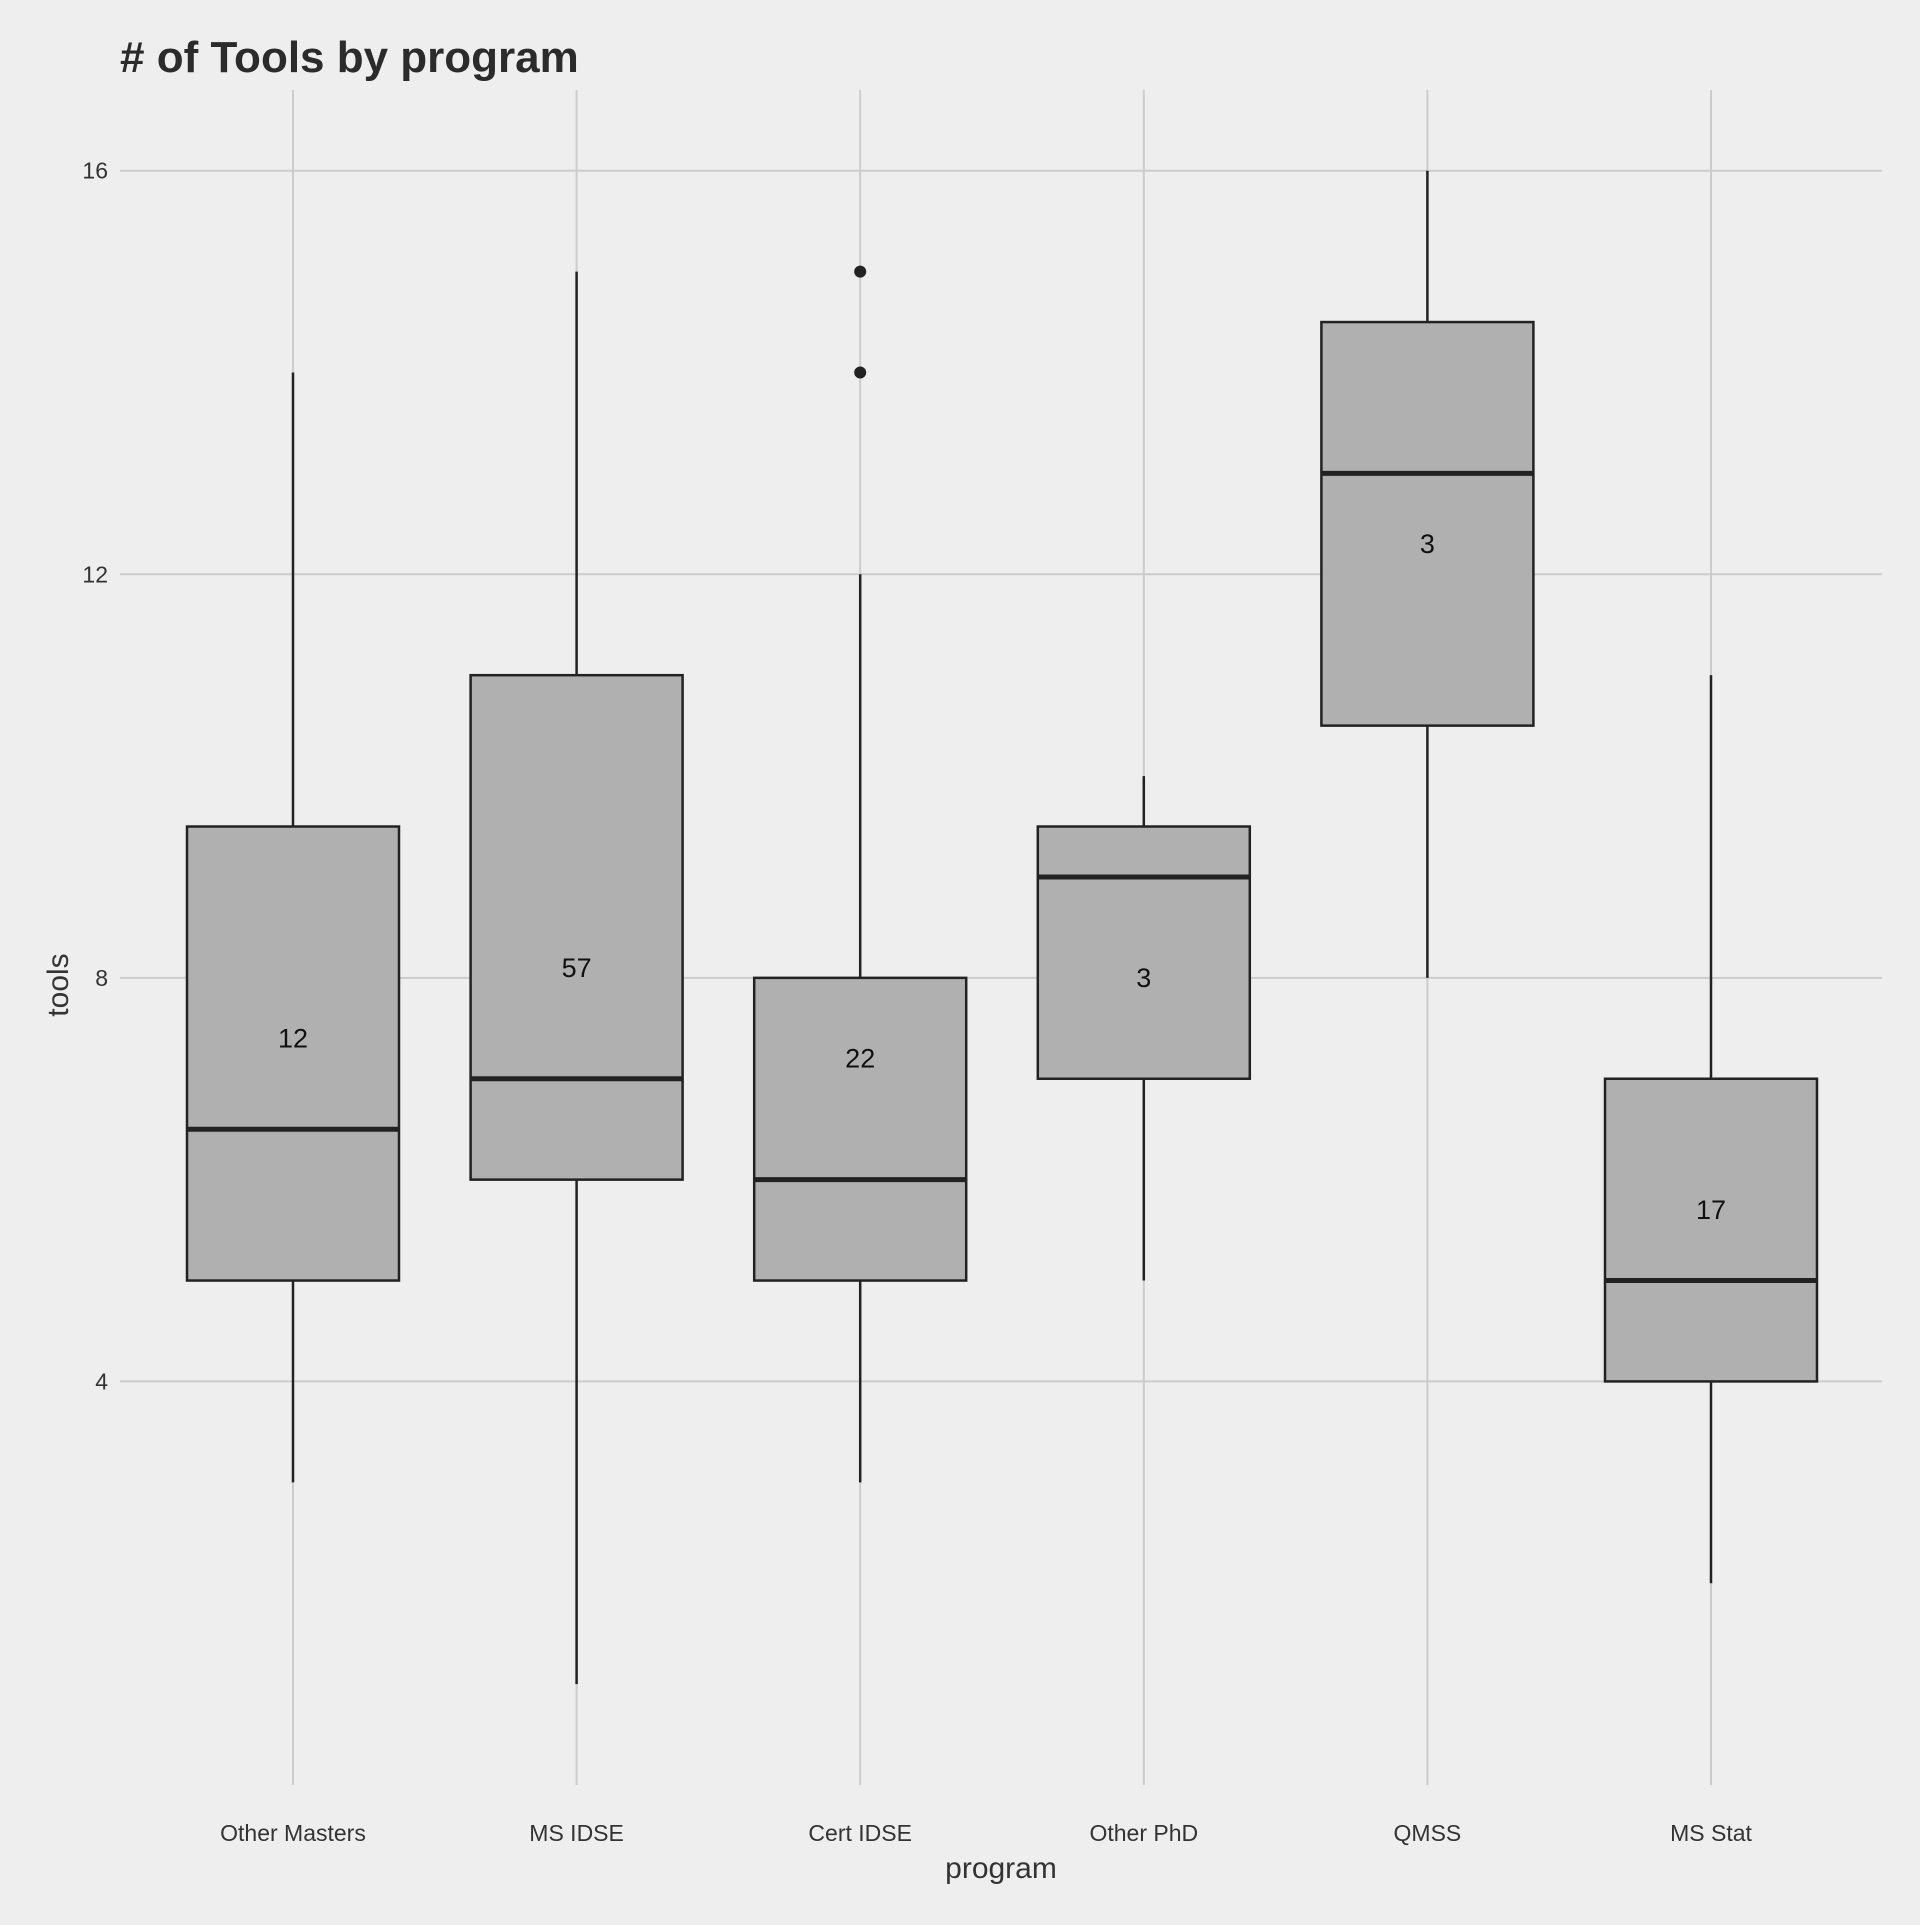 This screenshot has width=1920, height=1925. I want to click on x-axis-label: program, so click(1001, 1868).